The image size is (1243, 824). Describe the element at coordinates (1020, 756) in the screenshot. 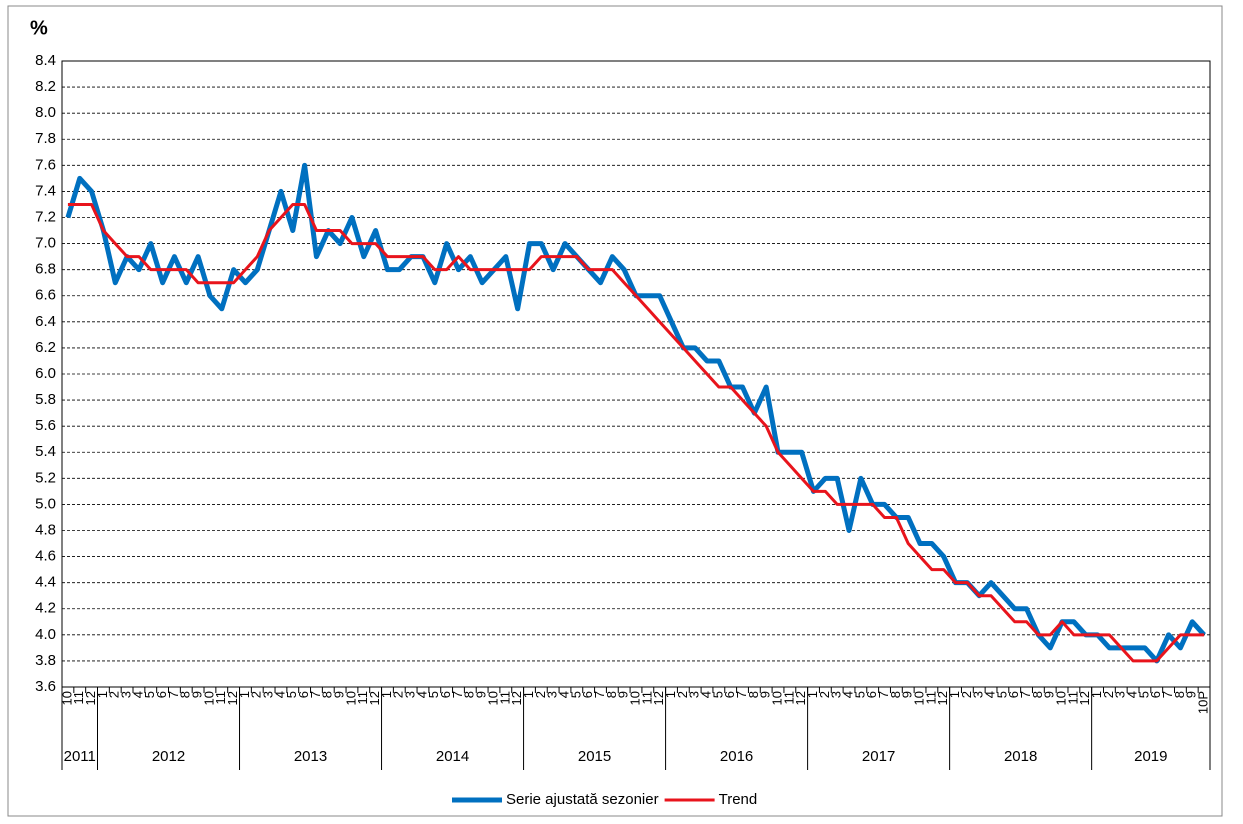

I see `year-label: 2018` at that location.